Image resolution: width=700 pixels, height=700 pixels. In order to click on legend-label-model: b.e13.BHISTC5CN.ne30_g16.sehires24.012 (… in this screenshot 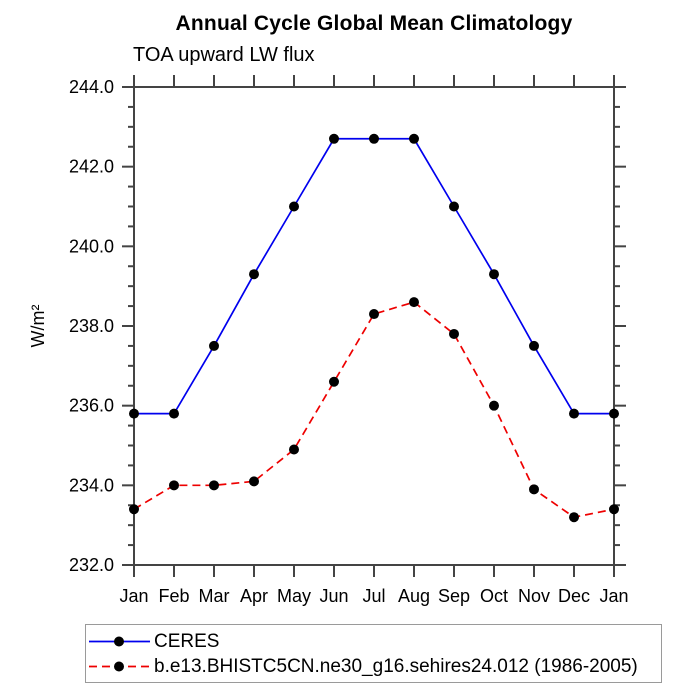, I will do `click(396, 666)`.